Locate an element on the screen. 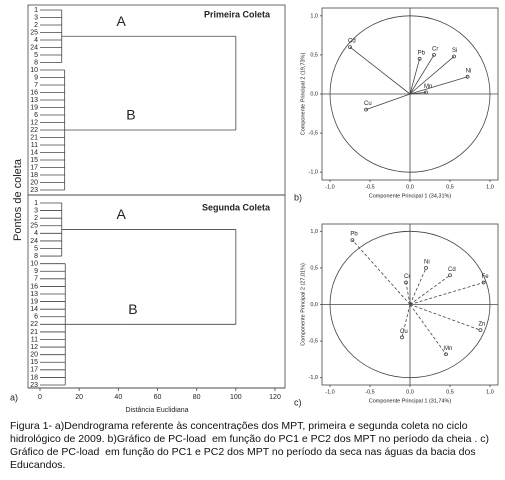  point-label: Fe is located at coordinates (486, 277).